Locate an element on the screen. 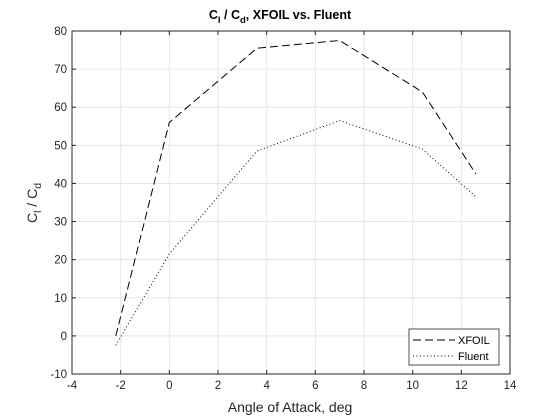 The image size is (560, 420). y-tick-label: 80 is located at coordinates (60, 32).